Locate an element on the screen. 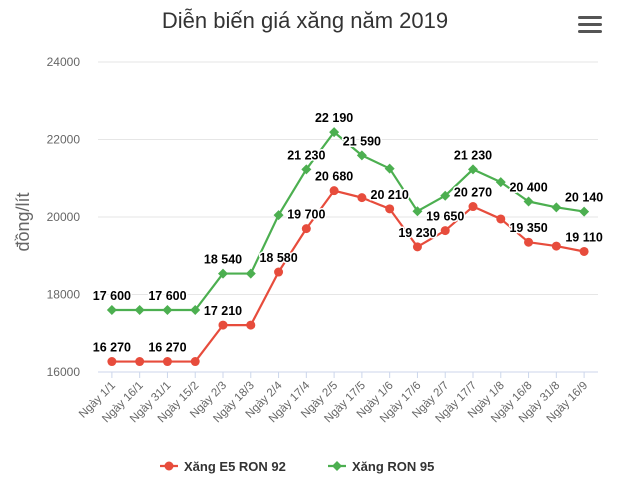  y-tick-label: 20000 is located at coordinates (64, 217).